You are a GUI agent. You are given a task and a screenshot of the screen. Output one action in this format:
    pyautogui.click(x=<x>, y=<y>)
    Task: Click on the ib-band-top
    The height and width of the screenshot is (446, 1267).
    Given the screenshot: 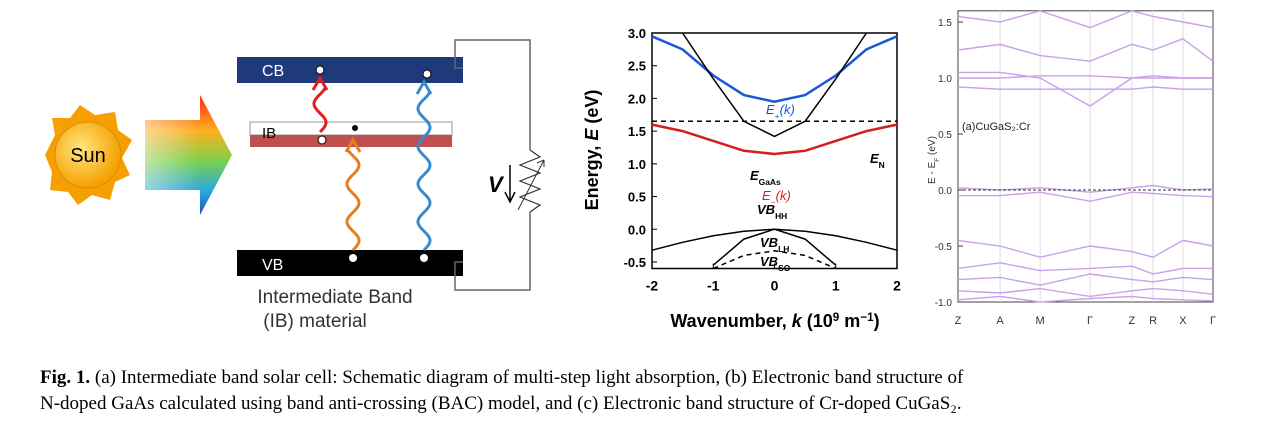 What is the action you would take?
    pyautogui.click(x=351, y=128)
    